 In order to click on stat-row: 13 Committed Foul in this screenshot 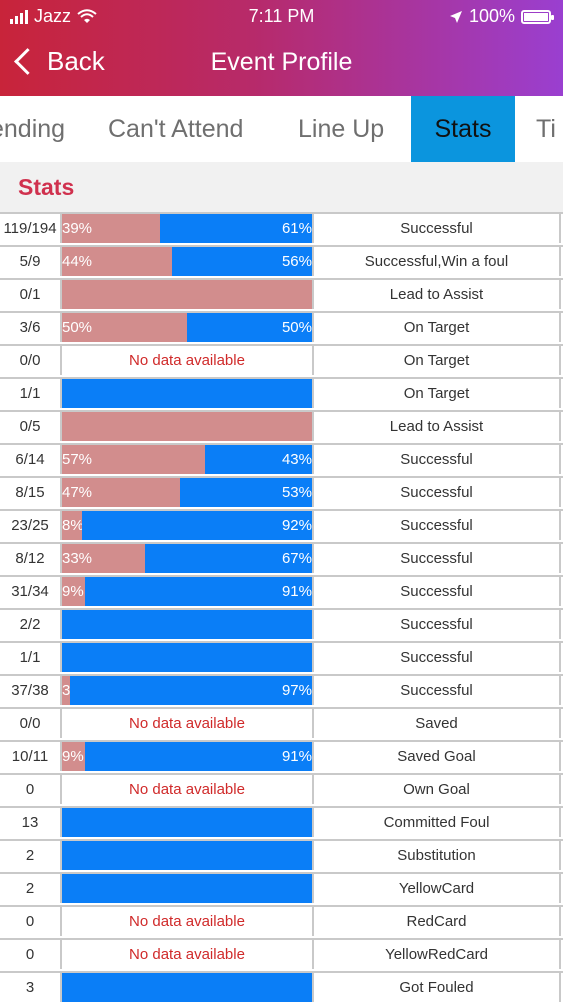, I will do `click(281, 822)`.